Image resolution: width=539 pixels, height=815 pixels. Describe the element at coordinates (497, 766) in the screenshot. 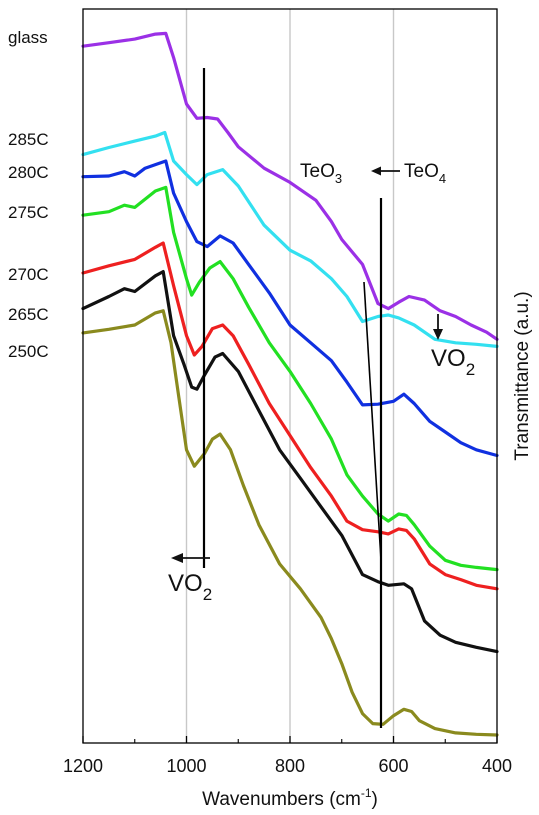

I see `x-tick-label: 400` at that location.